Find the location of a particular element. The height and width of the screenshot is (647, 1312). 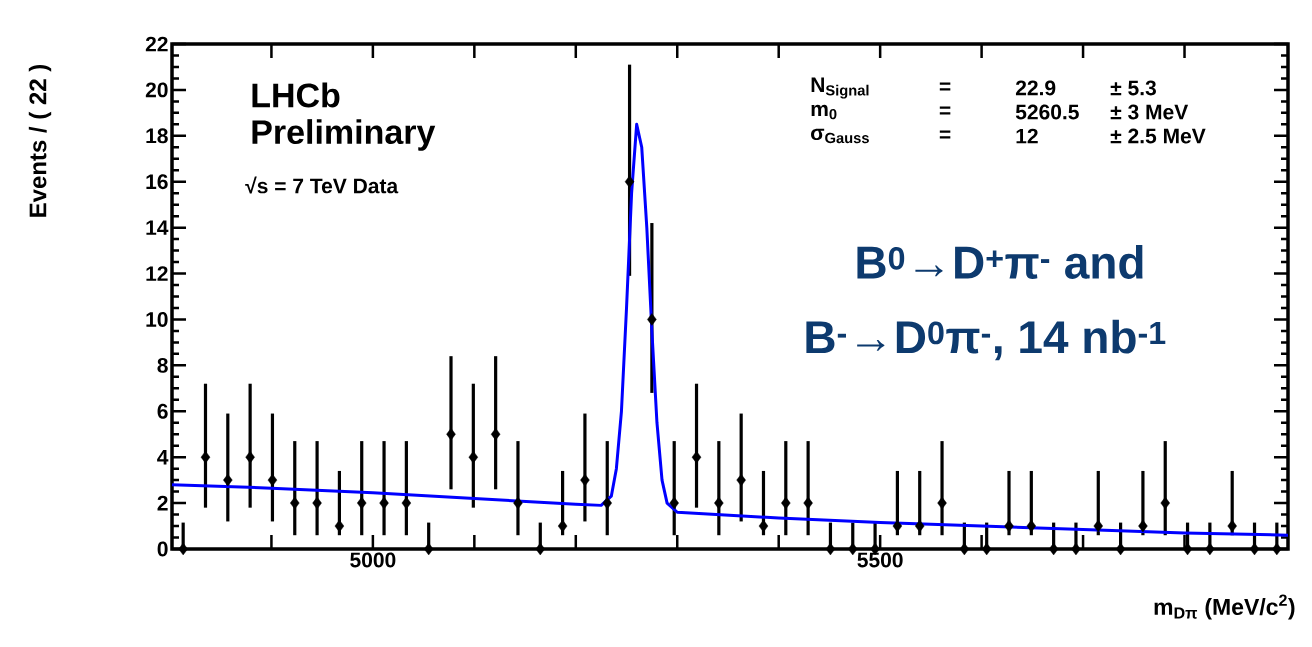

y-tick-label: 16 is located at coordinates (157, 182).